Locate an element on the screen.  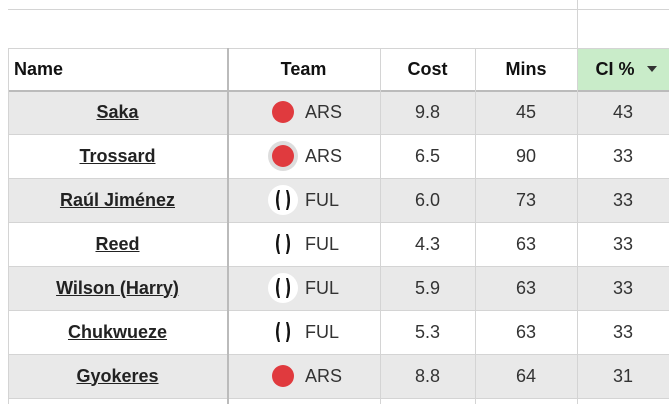
table-row: Trossard ARS 6.5 90 33 is located at coordinates (338, 156).